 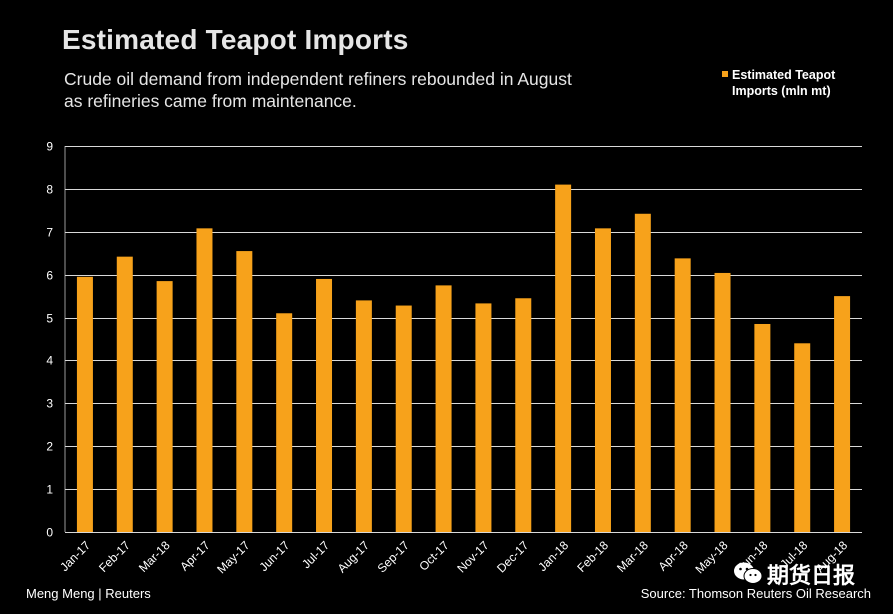 I want to click on y-tick-label: 0, so click(x=49, y=533).